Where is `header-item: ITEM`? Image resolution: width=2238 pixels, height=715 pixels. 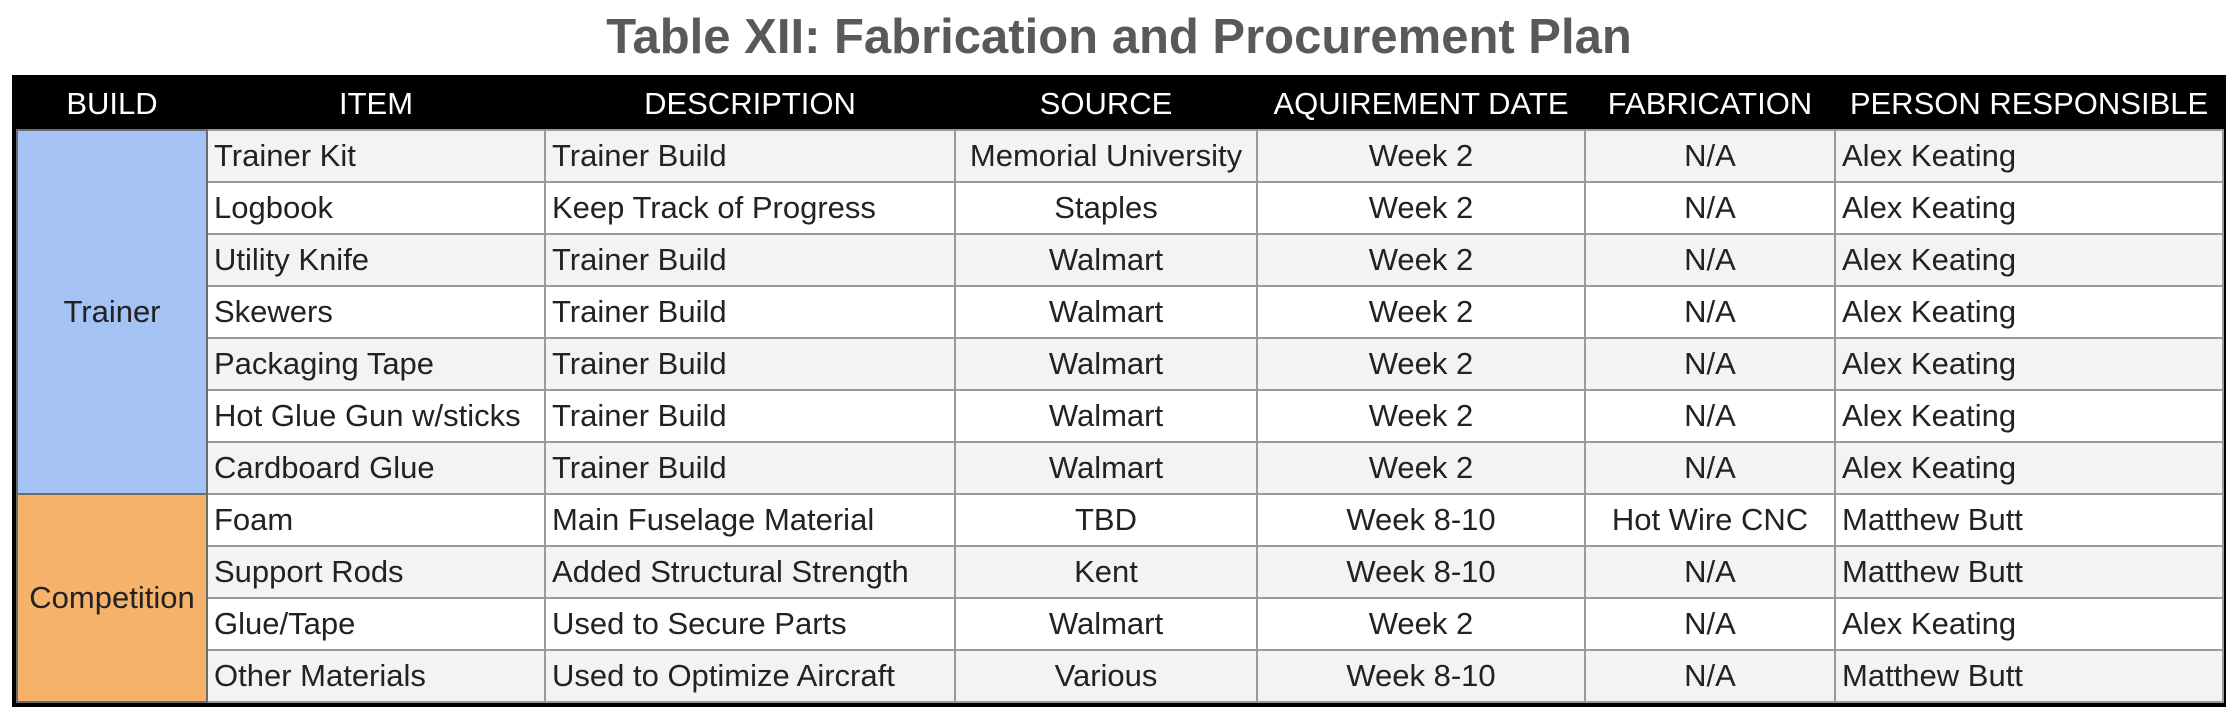 header-item: ITEM is located at coordinates (376, 104).